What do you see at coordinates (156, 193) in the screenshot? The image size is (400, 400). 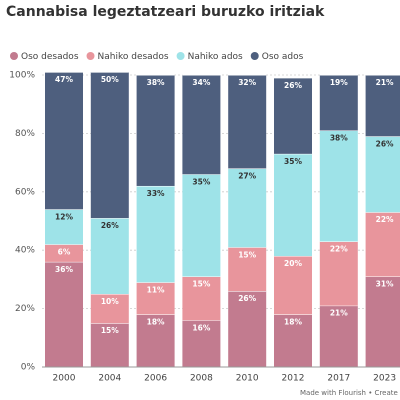 I see `value-label: 33%` at bounding box center [156, 193].